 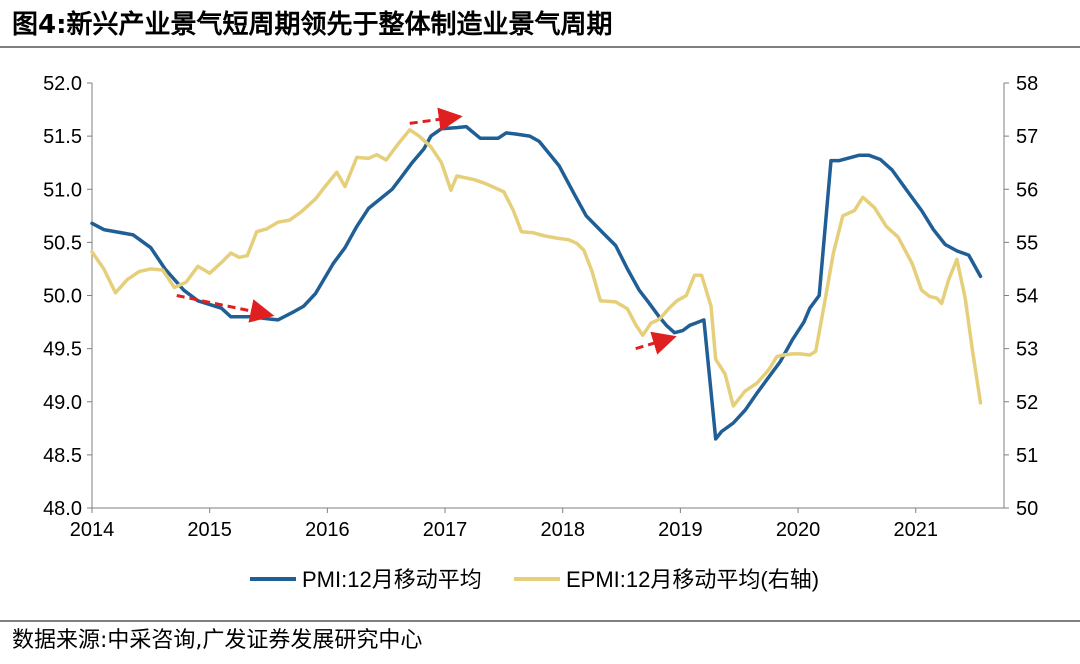 I want to click on x-tick-label: 2015, so click(x=209, y=530).